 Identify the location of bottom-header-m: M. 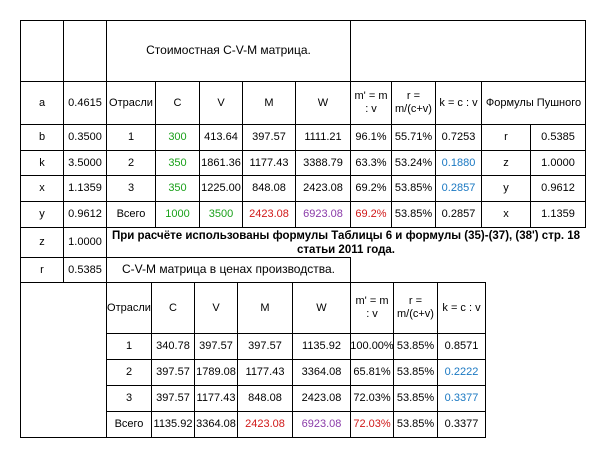
(265, 308).